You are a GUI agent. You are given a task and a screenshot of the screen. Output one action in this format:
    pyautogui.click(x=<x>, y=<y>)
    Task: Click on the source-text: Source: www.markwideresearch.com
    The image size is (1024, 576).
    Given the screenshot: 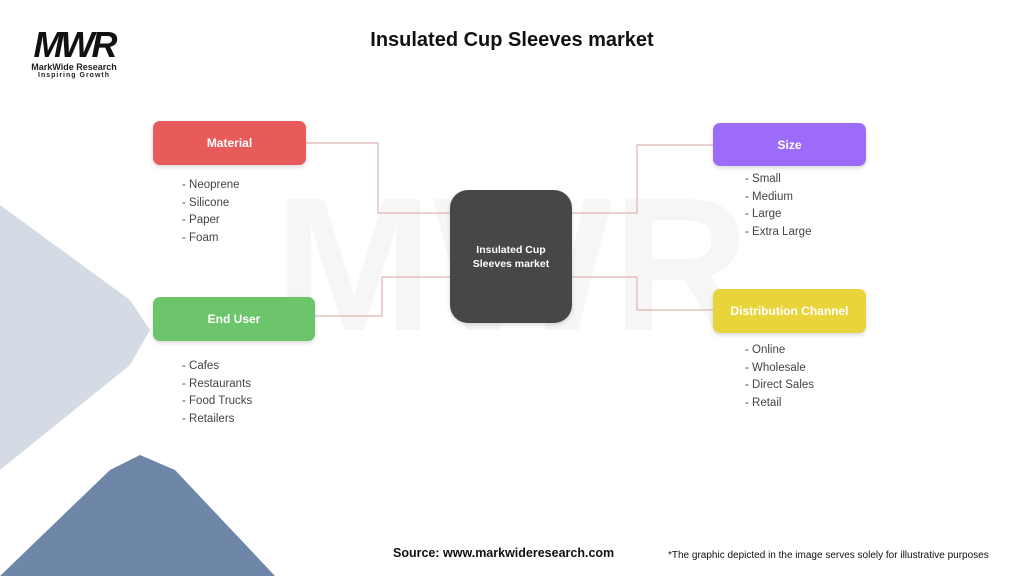 What is the action you would take?
    pyautogui.click(x=504, y=553)
    